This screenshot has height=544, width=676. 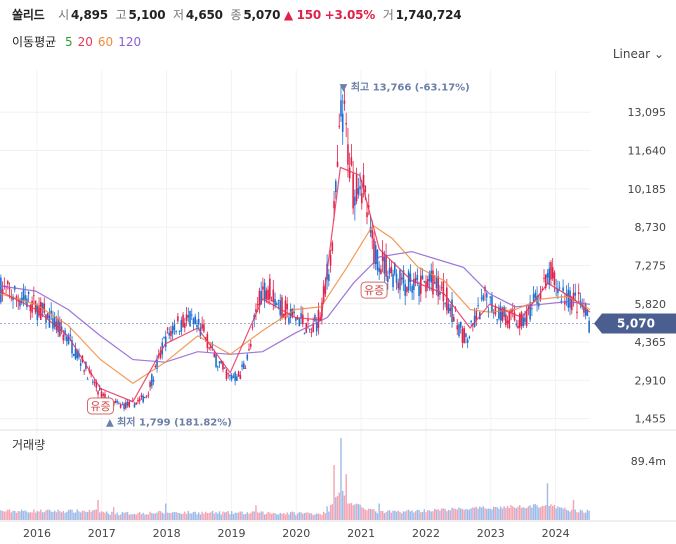 What do you see at coordinates (361, 533) in the screenshot?
I see `x-tick-label: 2021` at bounding box center [361, 533].